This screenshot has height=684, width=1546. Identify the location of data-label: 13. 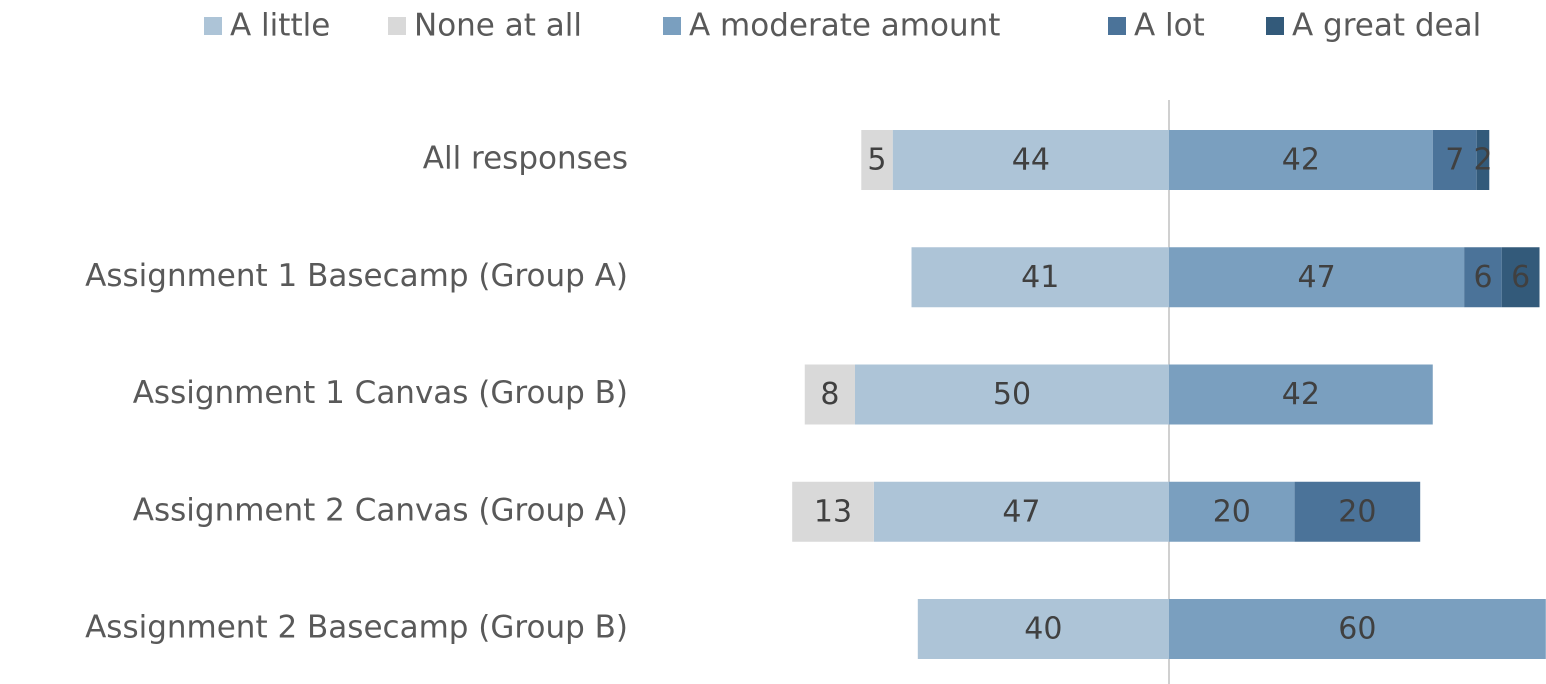
(833, 511).